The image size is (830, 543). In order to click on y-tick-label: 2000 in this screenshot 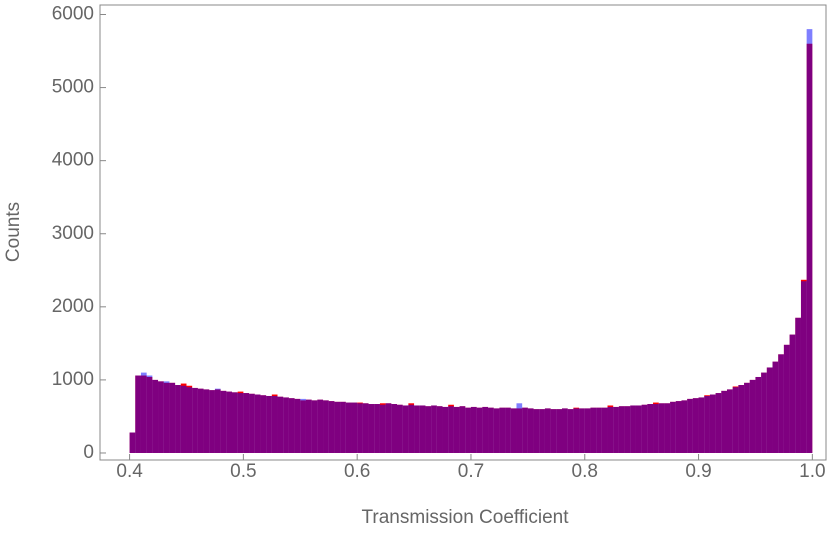, I will do `click(73, 306)`.